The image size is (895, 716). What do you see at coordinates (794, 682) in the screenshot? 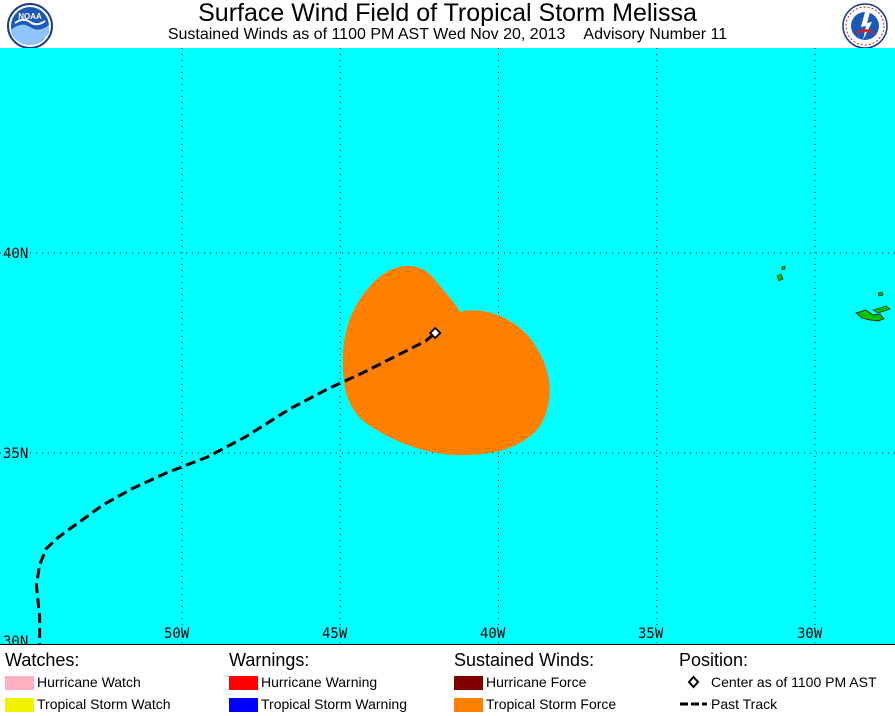
I see `legend-label: Center as of 1100 PM AST` at bounding box center [794, 682].